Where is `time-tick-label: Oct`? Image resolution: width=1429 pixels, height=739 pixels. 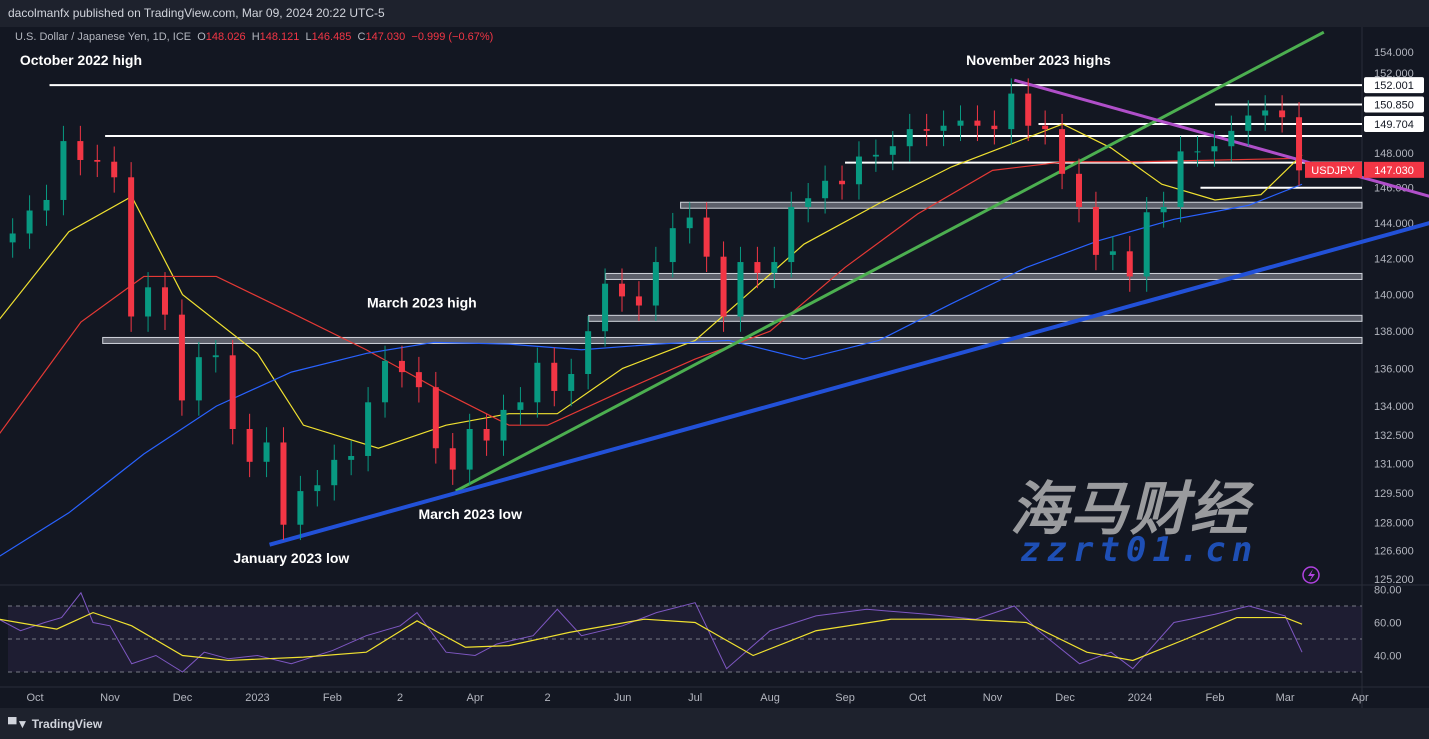 time-tick-label: Oct is located at coordinates (34, 698).